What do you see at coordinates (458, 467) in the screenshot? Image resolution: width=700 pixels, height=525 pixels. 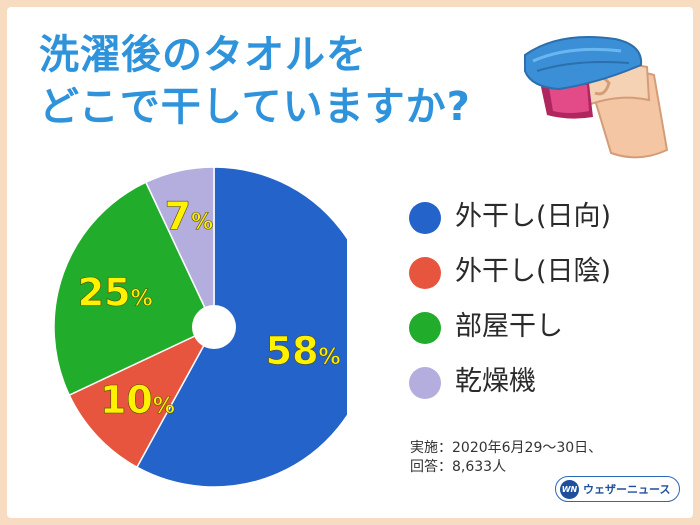 I see `survey-respondents: 回答：8,633人` at bounding box center [458, 467].